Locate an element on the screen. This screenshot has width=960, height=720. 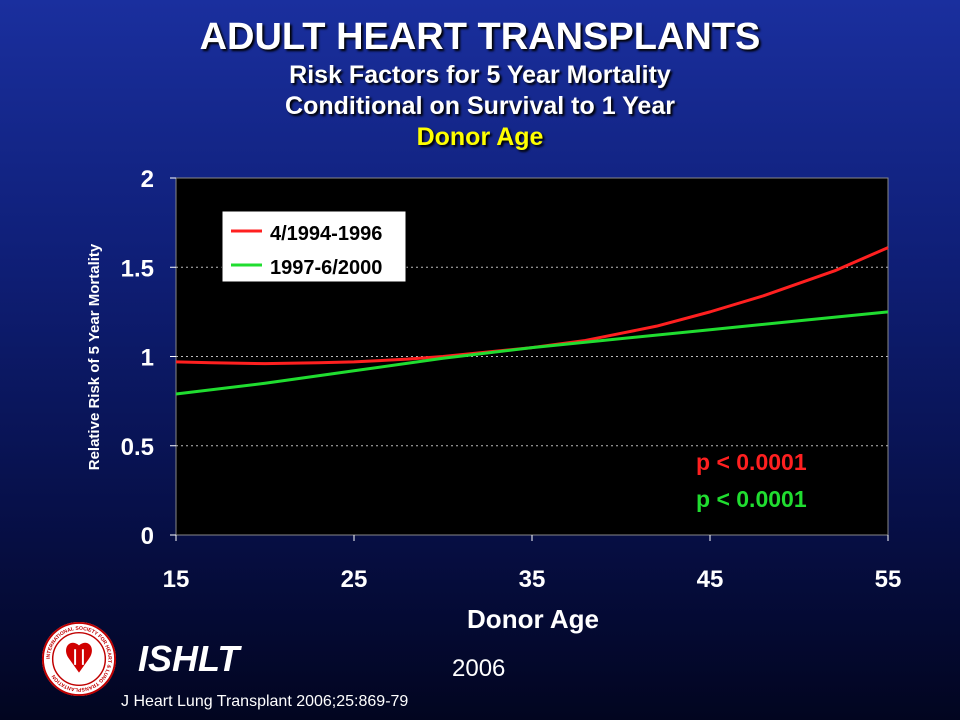
y-axis-ticks: 0 0.5 1 1.5 2 is located at coordinates (148, 358).